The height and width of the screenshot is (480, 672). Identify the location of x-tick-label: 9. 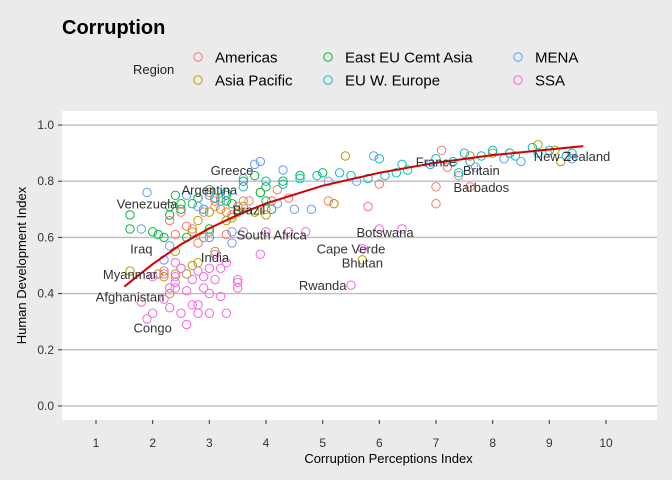
(549, 443).